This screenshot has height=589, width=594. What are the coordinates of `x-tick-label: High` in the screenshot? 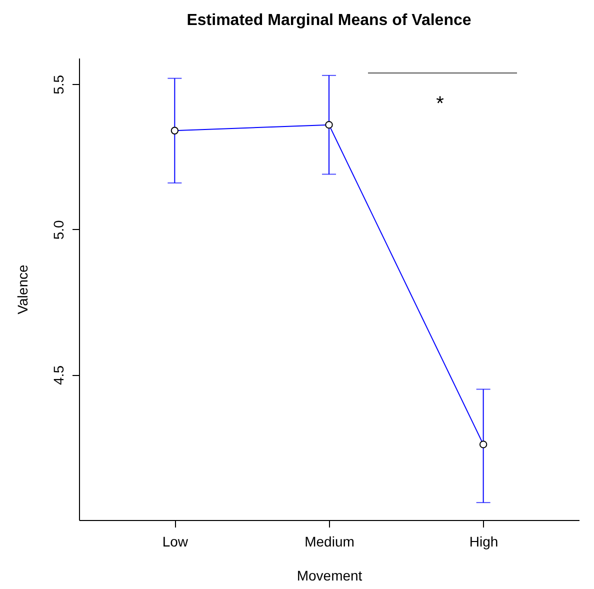 It's located at (483, 542).